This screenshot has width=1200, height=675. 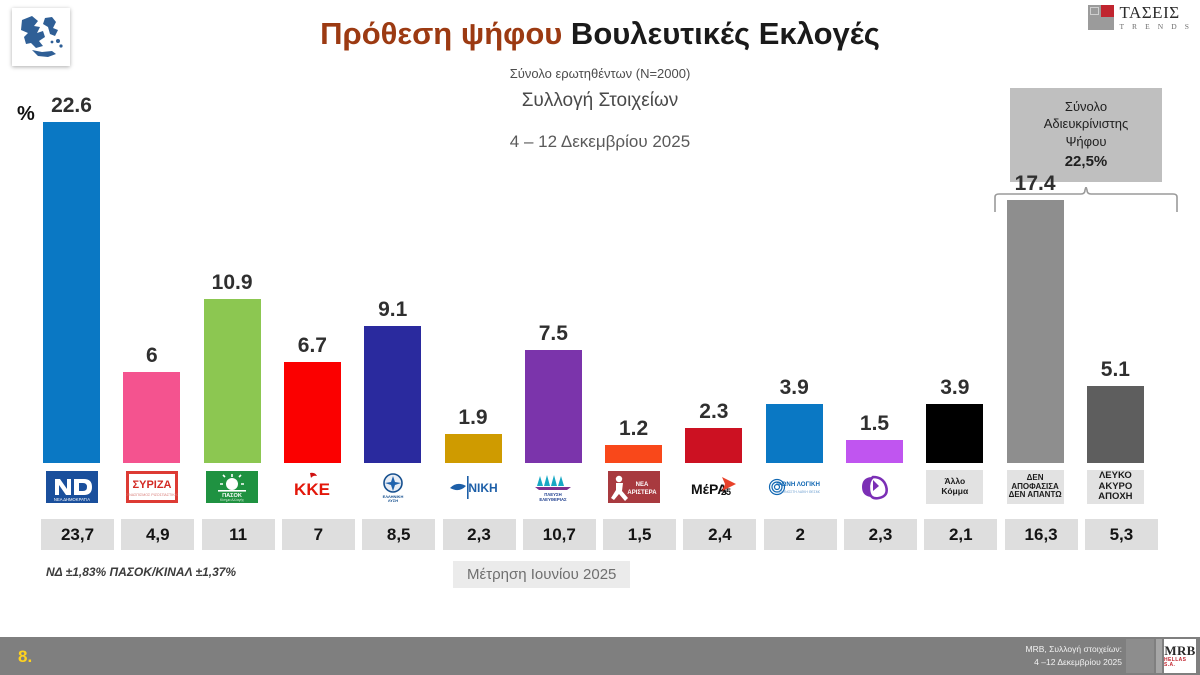 I want to click on svg-text: 25, so click(x=726, y=492).